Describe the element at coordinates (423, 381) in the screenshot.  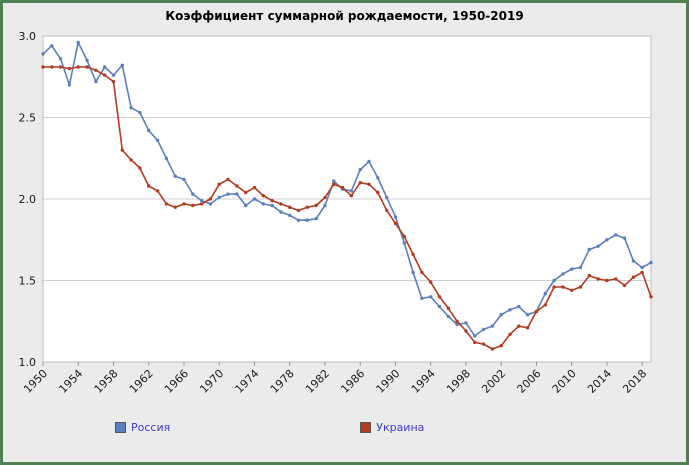
I see `x-tick-label: 1994` at that location.